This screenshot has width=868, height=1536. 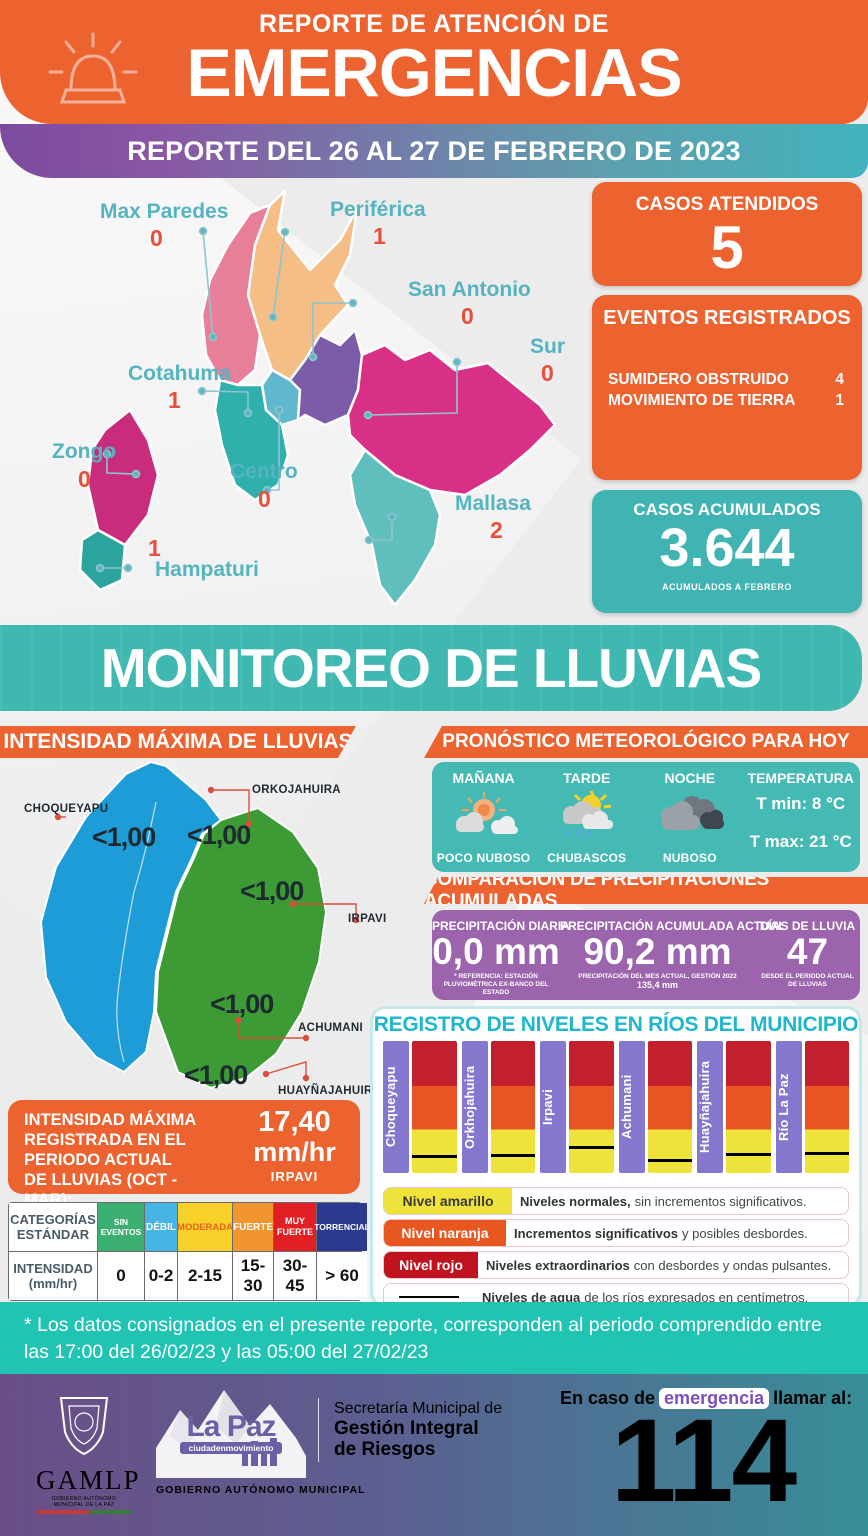 What do you see at coordinates (469, 289) in the screenshot?
I see `map-label-san-antonio: San Antonio` at bounding box center [469, 289].